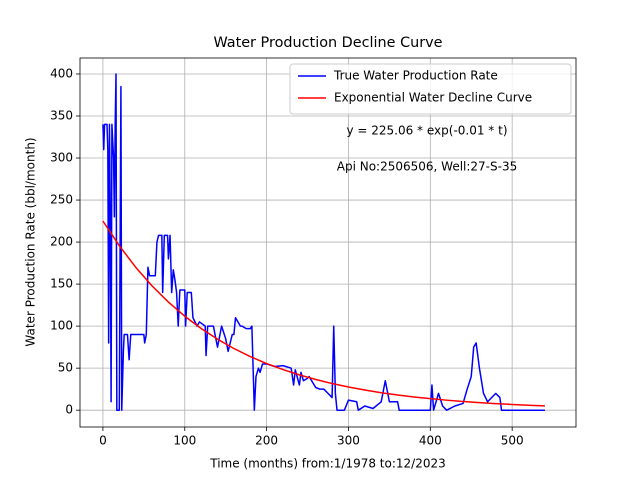  Describe the element at coordinates (433, 98) in the screenshot. I see `legend-label: Exponential Water Decline Curve` at that location.